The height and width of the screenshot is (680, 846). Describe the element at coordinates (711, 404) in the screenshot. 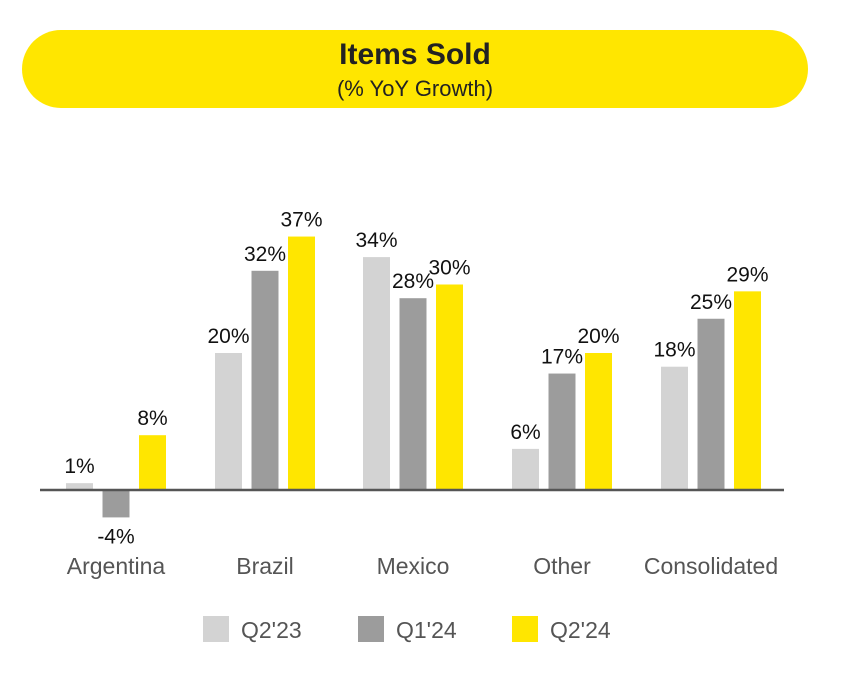

I see `bar-consolidated-s1` at that location.